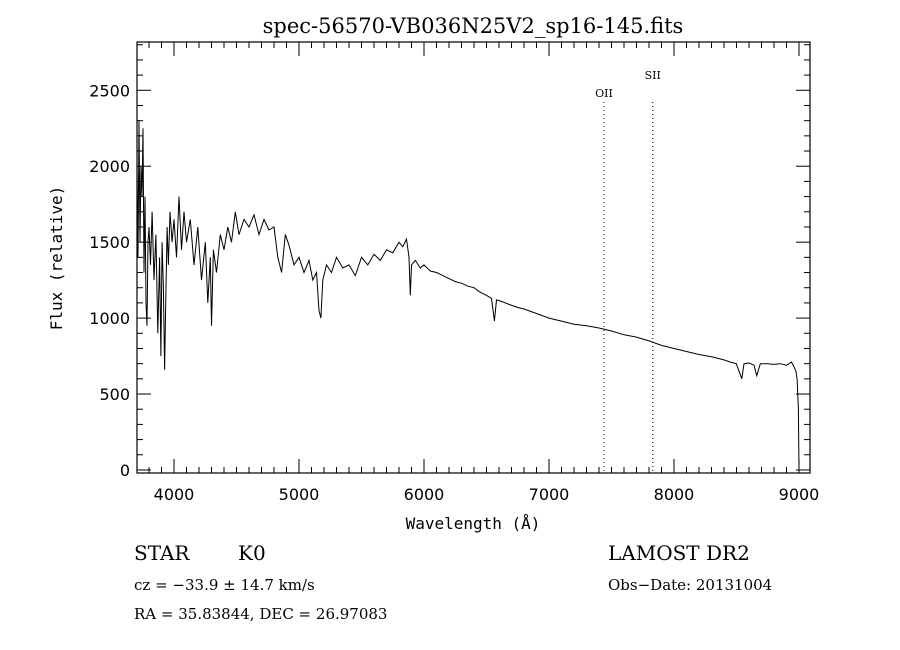 Image resolution: width=900 pixels, height=650 pixels. What do you see at coordinates (252, 553) in the screenshot?
I see `object-subclass: K0` at bounding box center [252, 553].